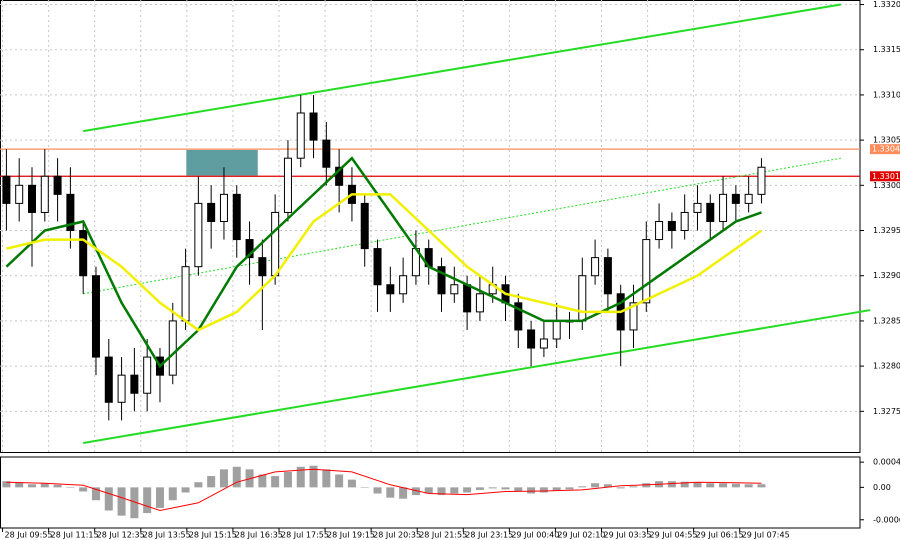 The height and width of the screenshot is (540, 900). I want to click on x-tick-label: 29 Jul 06:15, so click(720, 535).